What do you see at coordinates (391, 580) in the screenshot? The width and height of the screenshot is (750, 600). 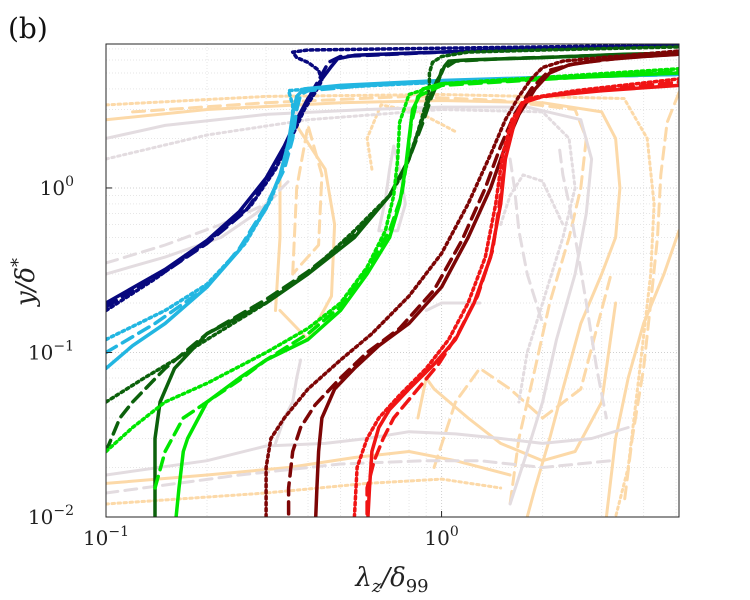 I see `x-axis-label: λz/δ99` at bounding box center [391, 580].